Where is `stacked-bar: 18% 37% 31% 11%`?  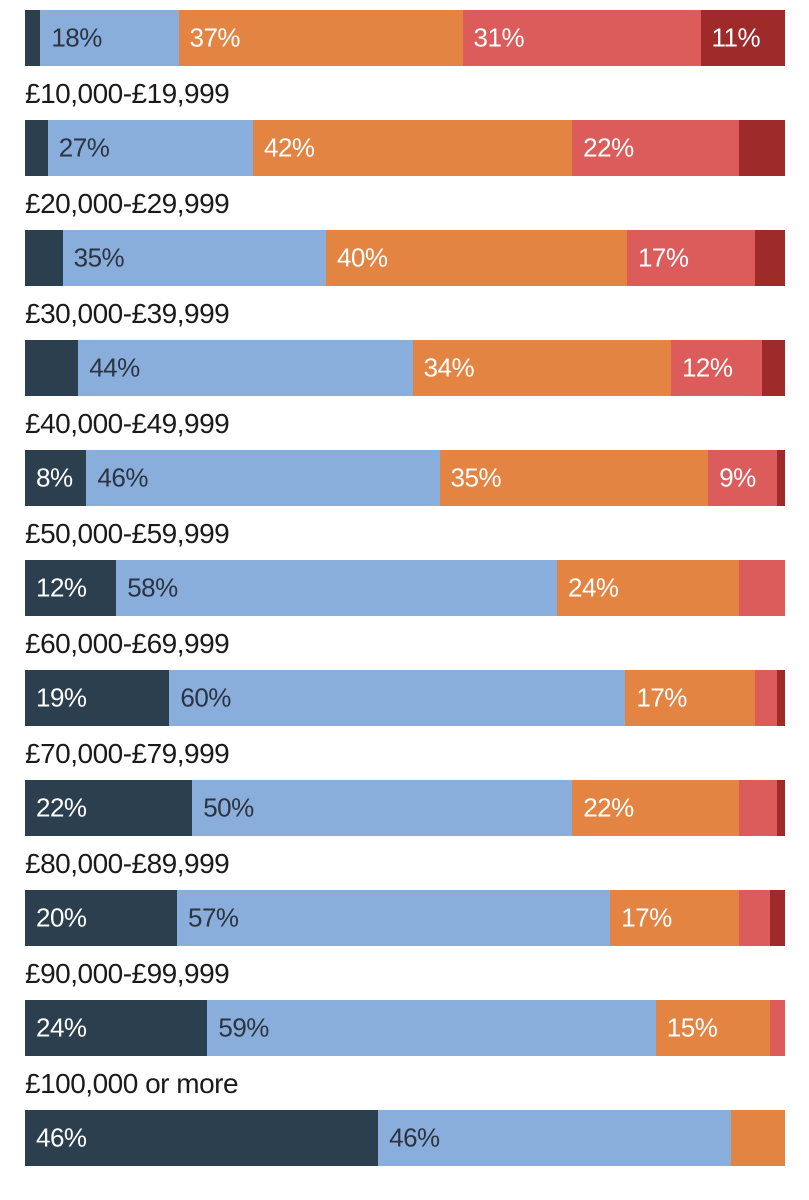
stacked-bar: 18% 37% 31% 11% is located at coordinates (405, 38).